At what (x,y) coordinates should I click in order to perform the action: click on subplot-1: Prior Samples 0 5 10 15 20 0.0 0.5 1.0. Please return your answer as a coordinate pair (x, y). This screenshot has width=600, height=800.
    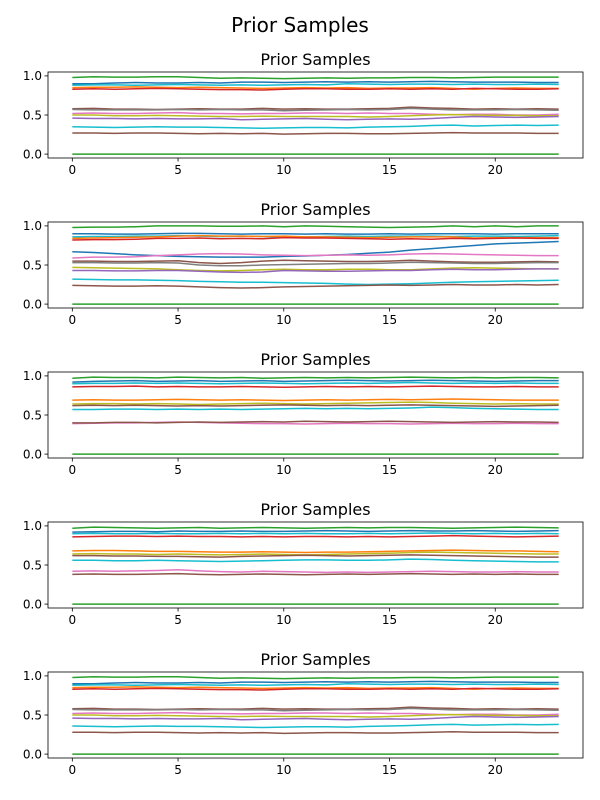
    Looking at the image, I should click on (303, 113).